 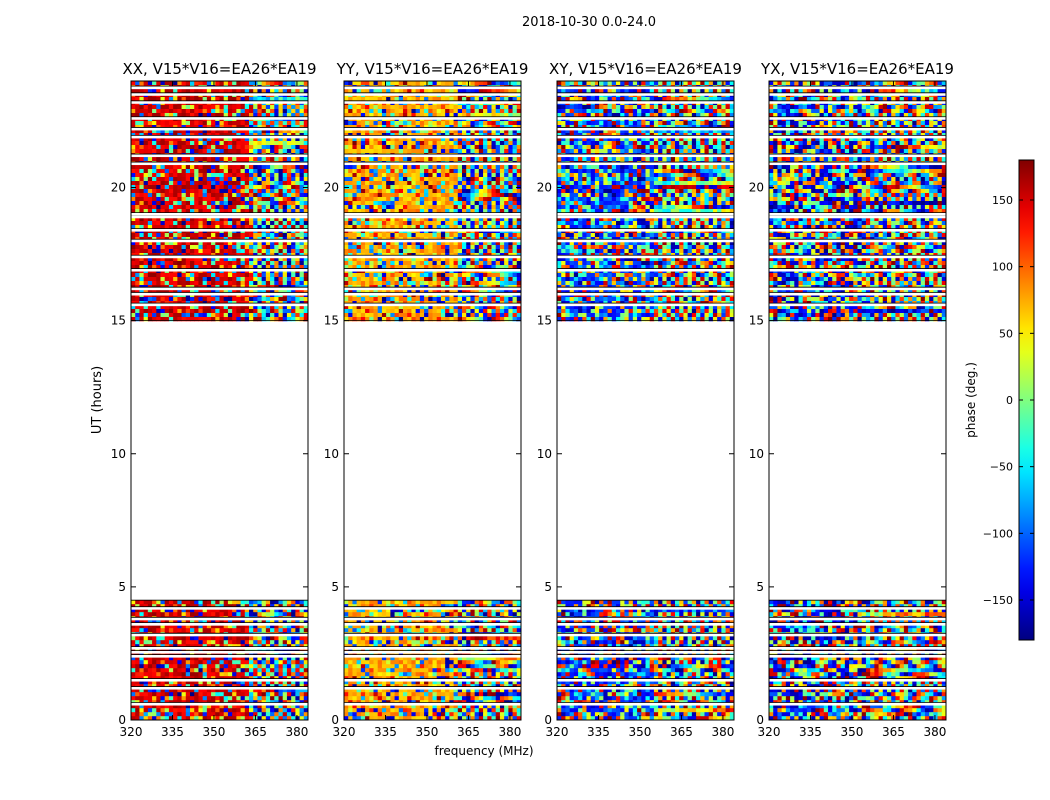 What do you see at coordinates (219, 704) in the screenshot?
I see `gap-line` at bounding box center [219, 704].